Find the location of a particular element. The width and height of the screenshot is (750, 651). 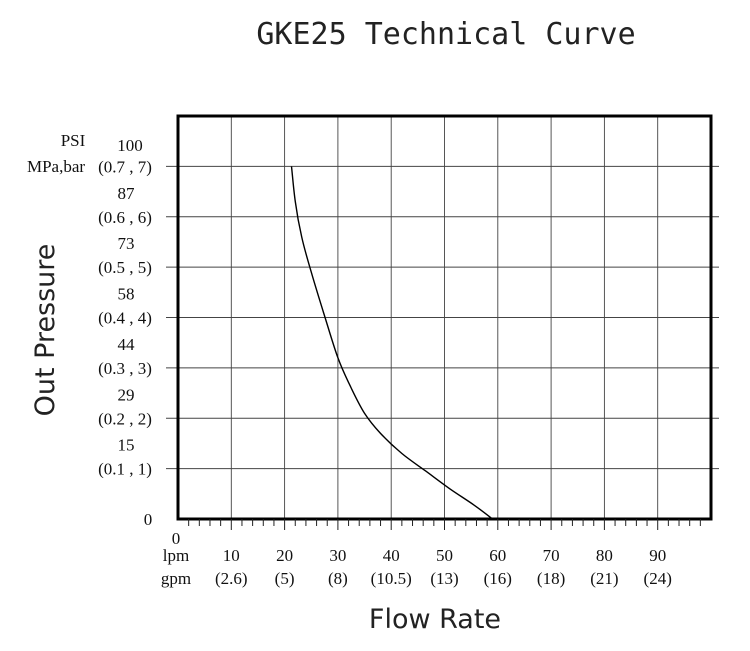

y-top-label: 100 is located at coordinates (130, 145).